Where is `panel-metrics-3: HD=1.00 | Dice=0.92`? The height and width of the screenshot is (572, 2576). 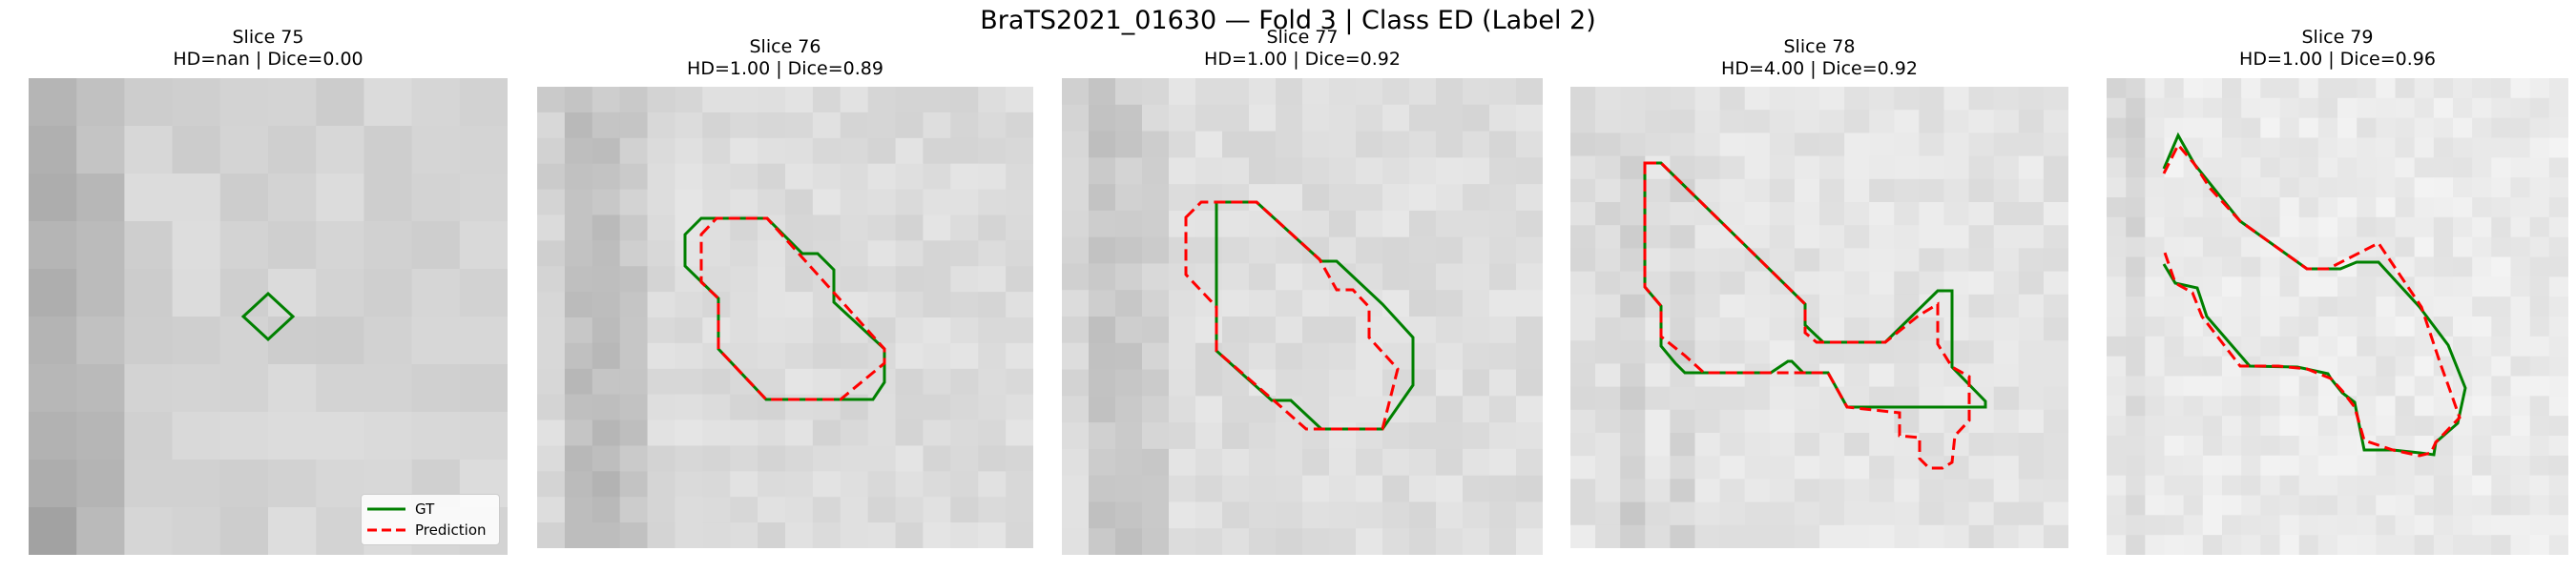 panel-metrics-3: HD=1.00 | Dice=0.92 is located at coordinates (1302, 59).